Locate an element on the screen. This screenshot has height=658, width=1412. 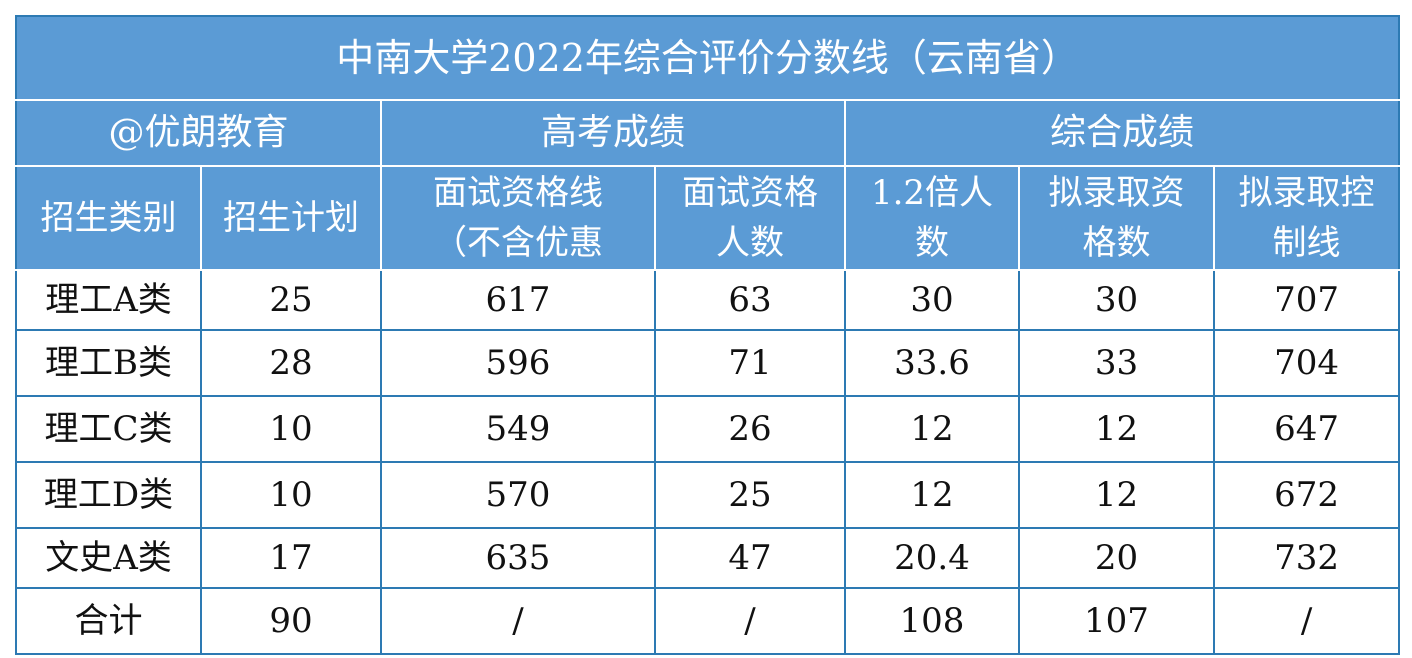
cell-interview-count: 47 is located at coordinates (750, 558).